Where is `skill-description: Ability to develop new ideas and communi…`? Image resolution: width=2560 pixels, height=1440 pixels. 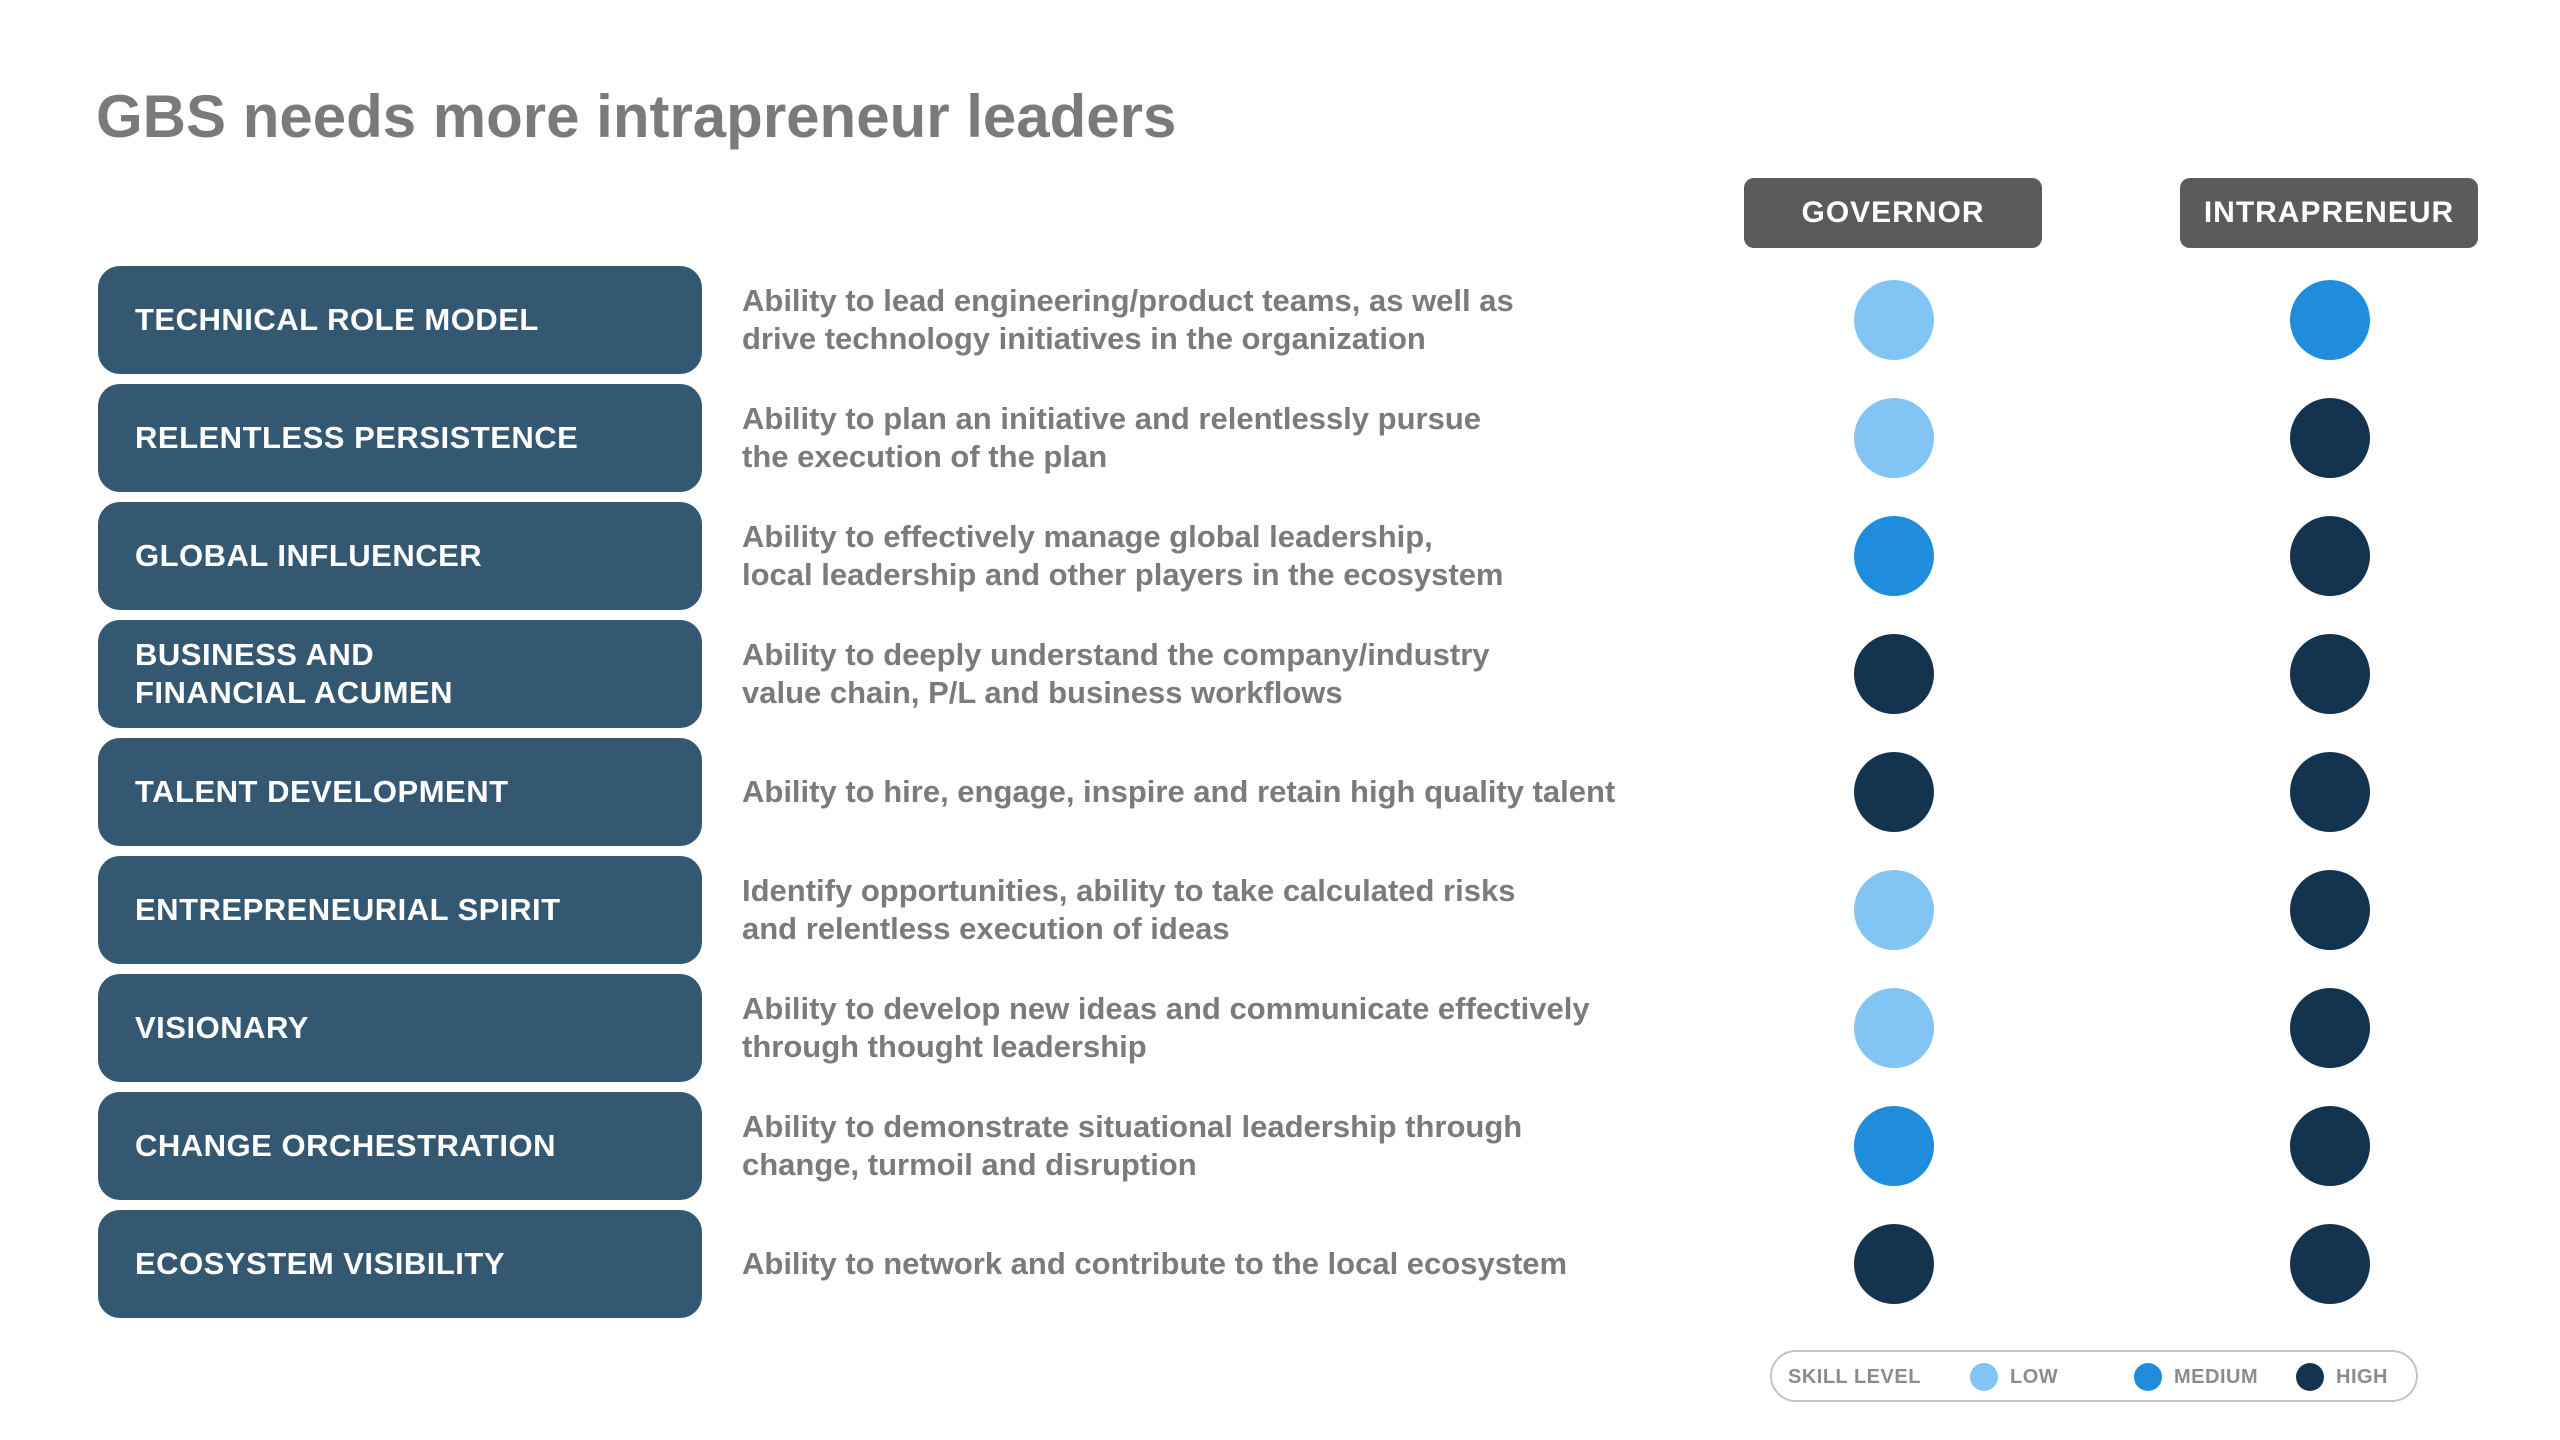
skill-description: Ability to develop new ideas and communi… is located at coordinates (1166, 1027).